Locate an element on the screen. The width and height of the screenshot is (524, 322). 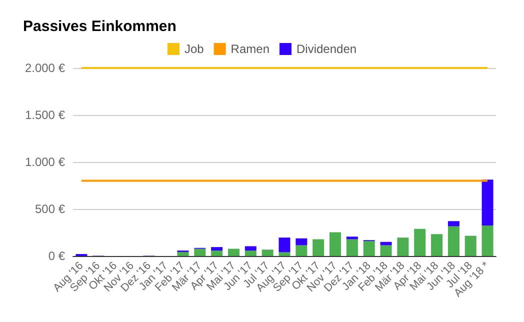
legend-label: Dividenden is located at coordinates (326, 49).